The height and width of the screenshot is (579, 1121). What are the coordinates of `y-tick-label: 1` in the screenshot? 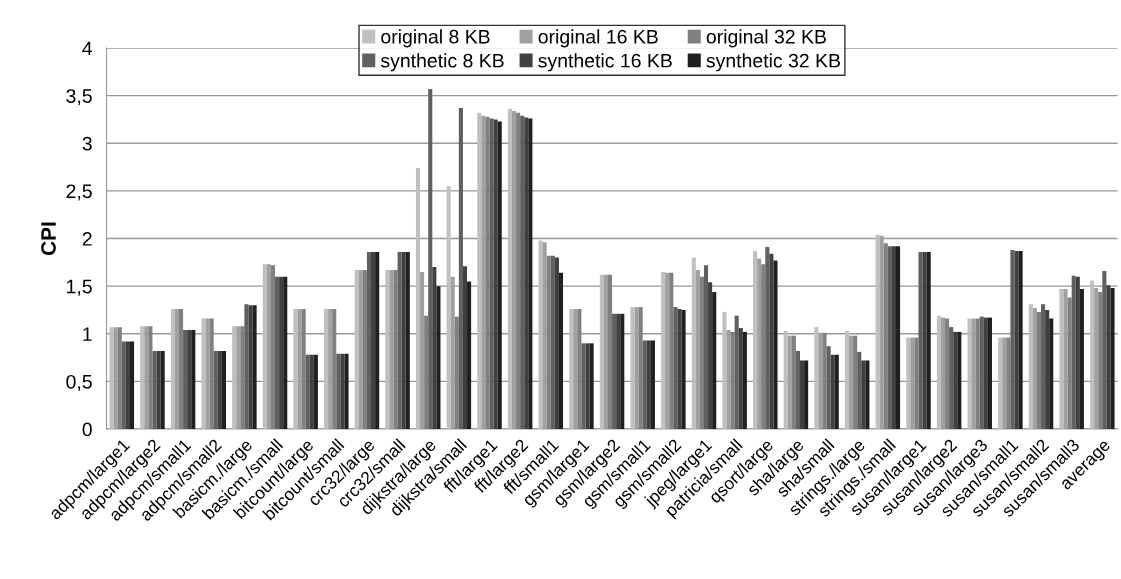 It's located at (87, 334).